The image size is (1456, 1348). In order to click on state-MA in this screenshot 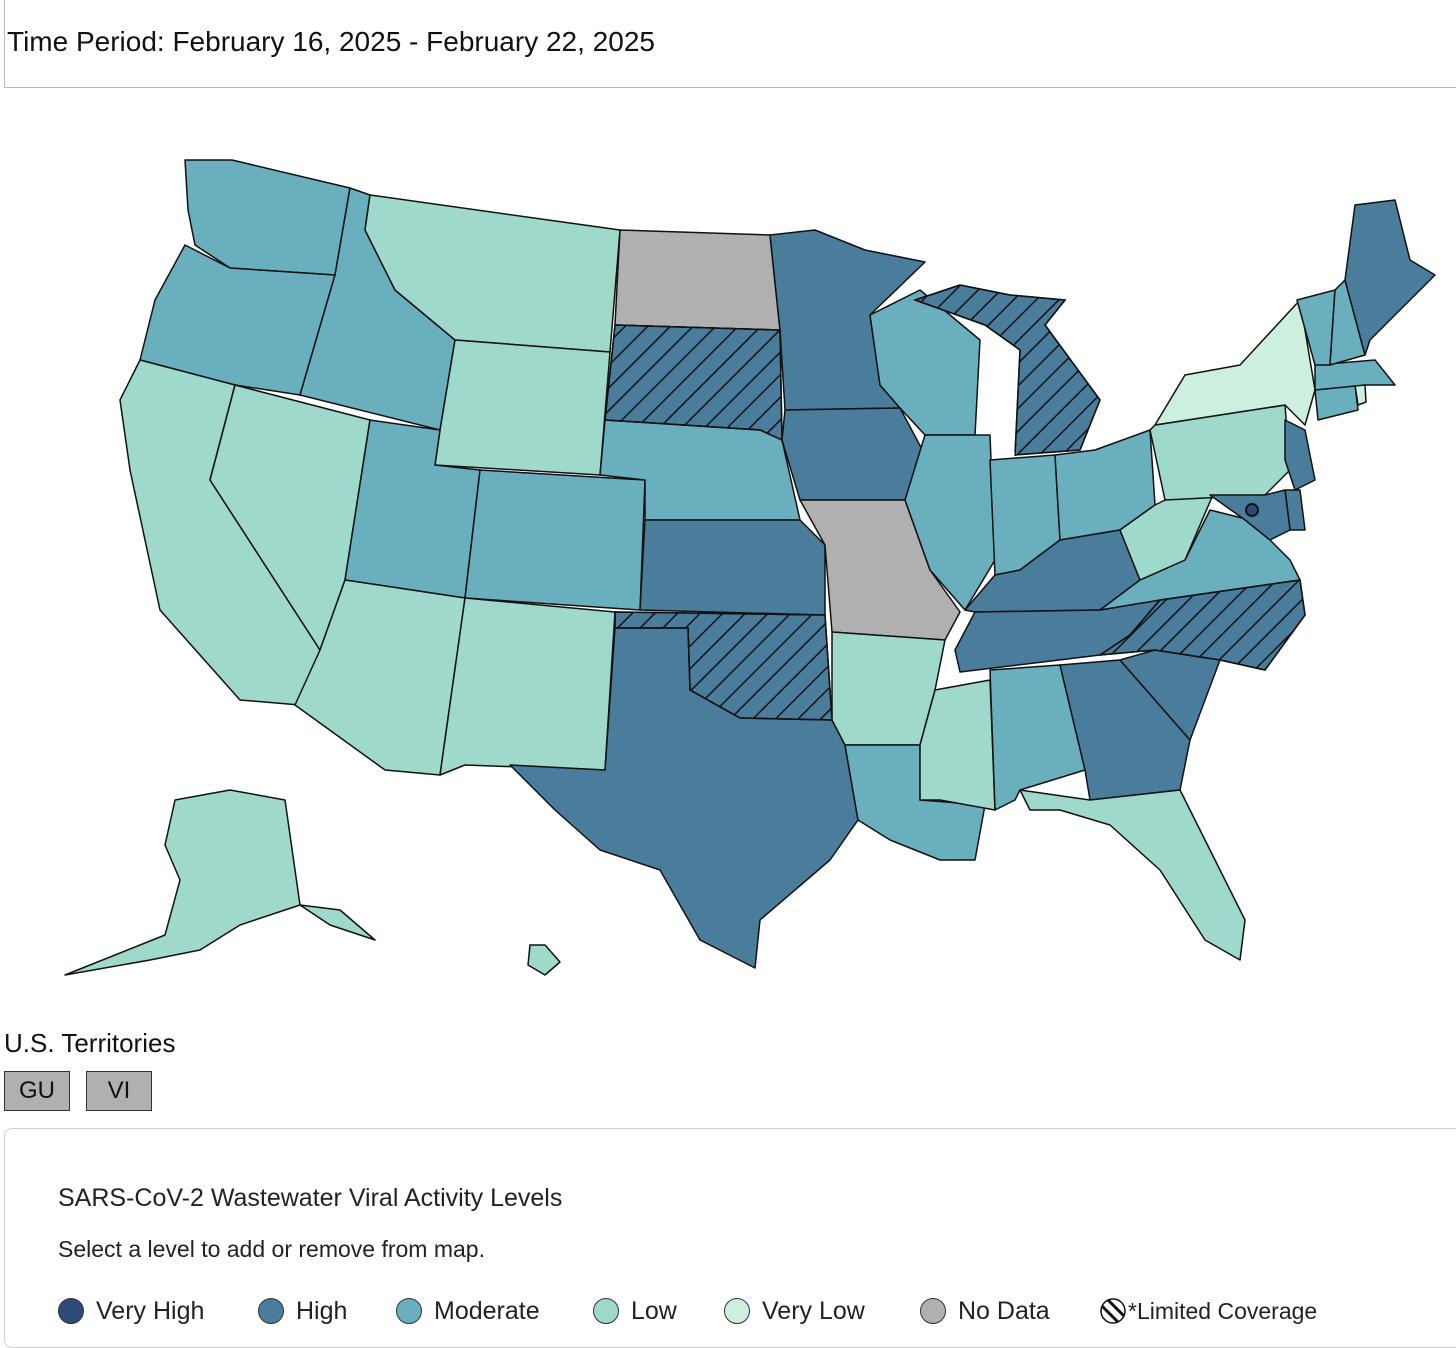, I will do `click(1355, 375)`.